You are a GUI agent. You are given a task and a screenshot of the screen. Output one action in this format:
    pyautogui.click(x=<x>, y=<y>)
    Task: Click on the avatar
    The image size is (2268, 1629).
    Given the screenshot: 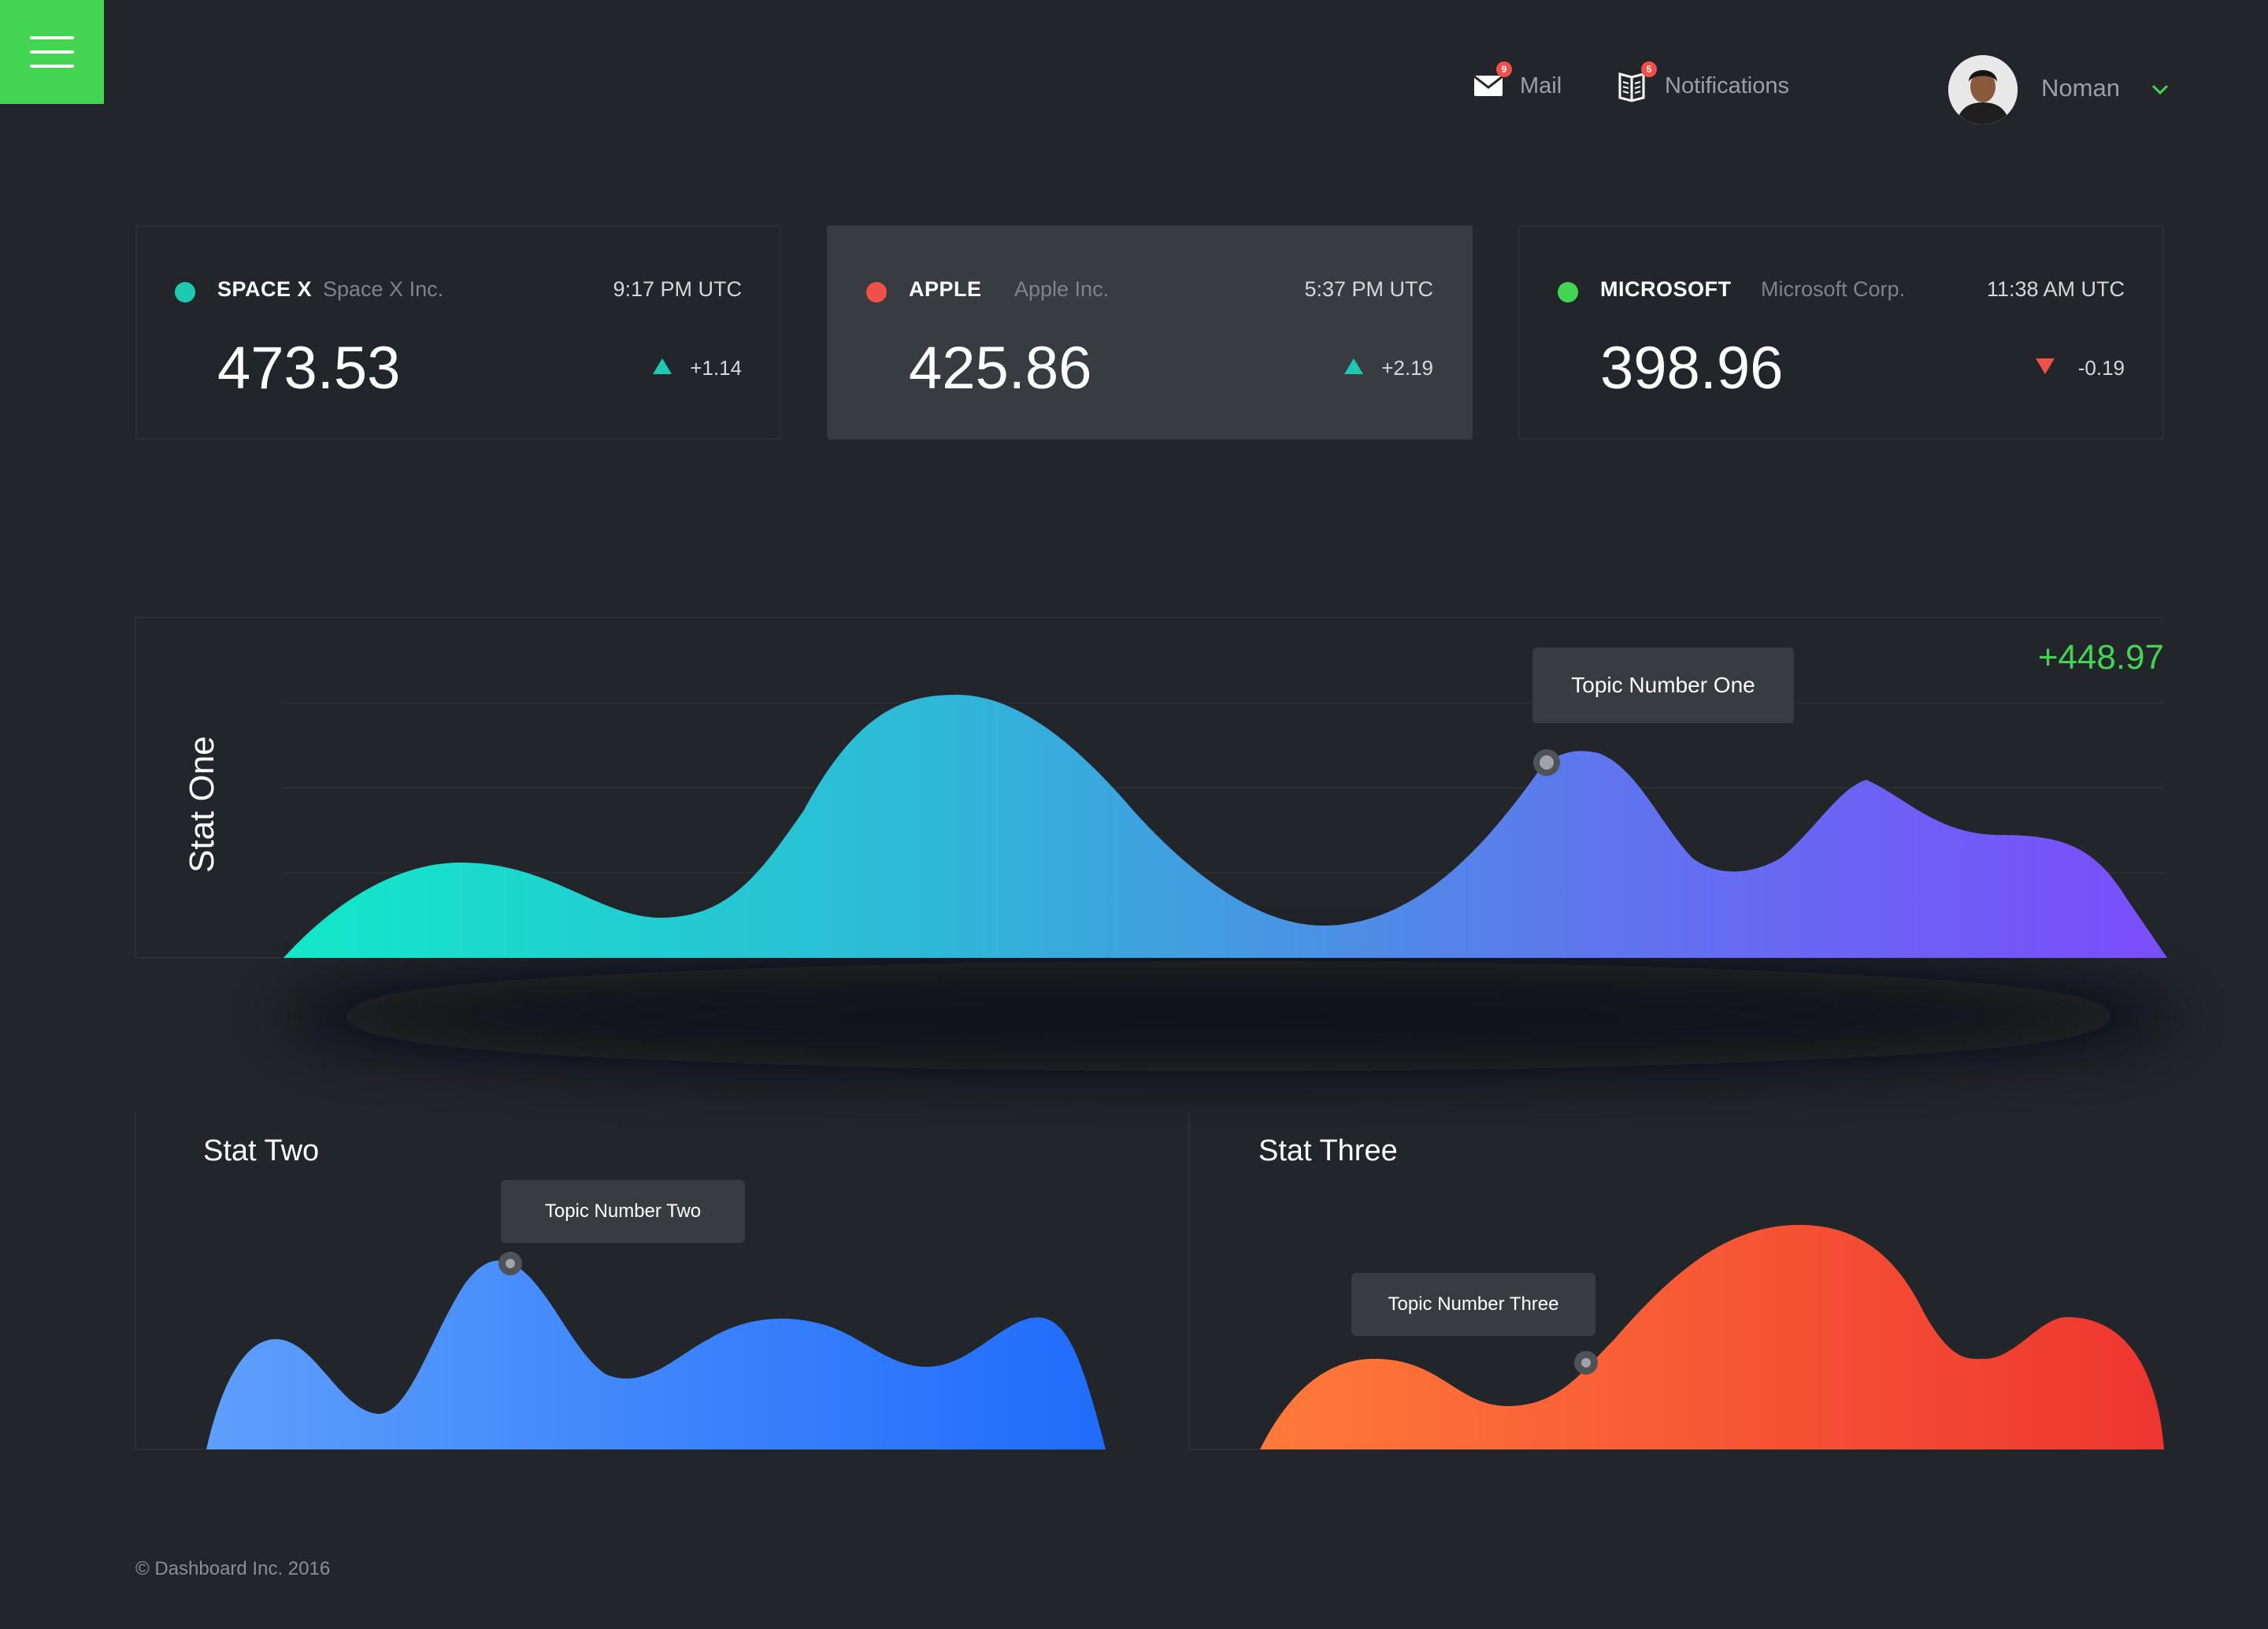 What is the action you would take?
    pyautogui.click(x=1983, y=89)
    